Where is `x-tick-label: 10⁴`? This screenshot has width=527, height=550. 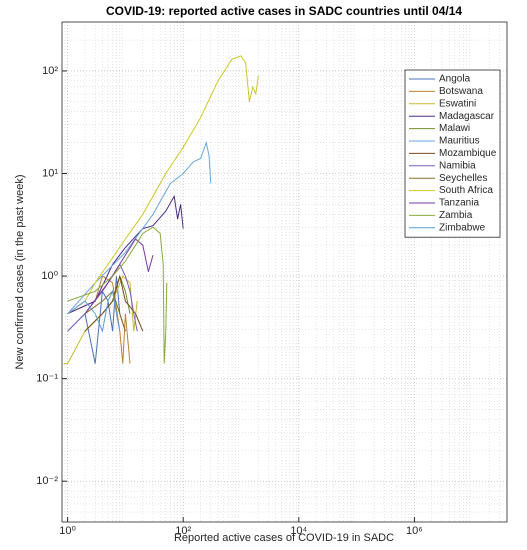
x-tick-label: 10⁴ is located at coordinates (298, 531).